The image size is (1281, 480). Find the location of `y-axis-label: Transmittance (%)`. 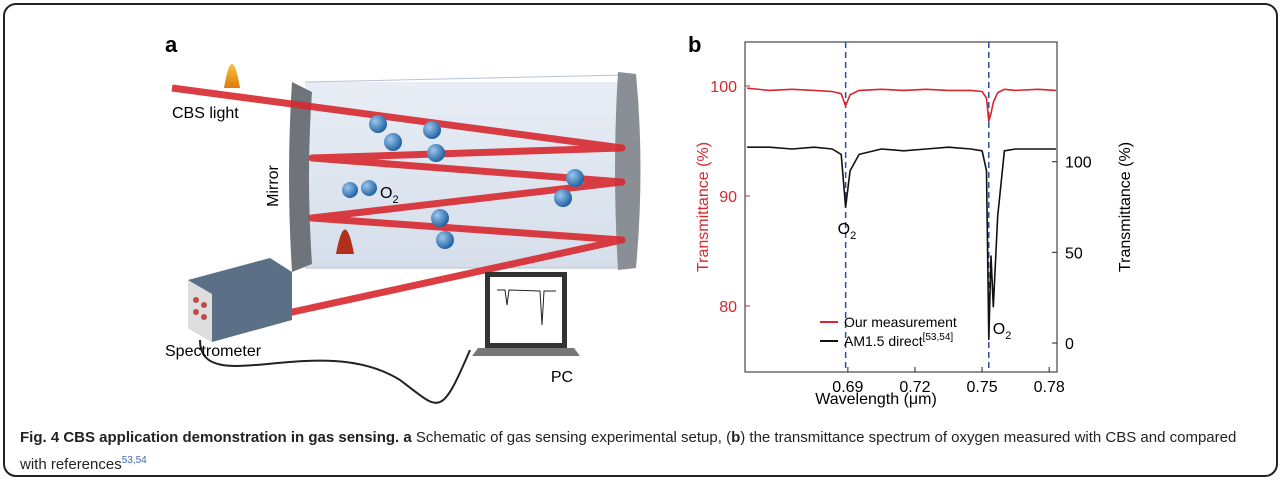

y-axis-label: Transmittance (%) is located at coordinates (703, 207).